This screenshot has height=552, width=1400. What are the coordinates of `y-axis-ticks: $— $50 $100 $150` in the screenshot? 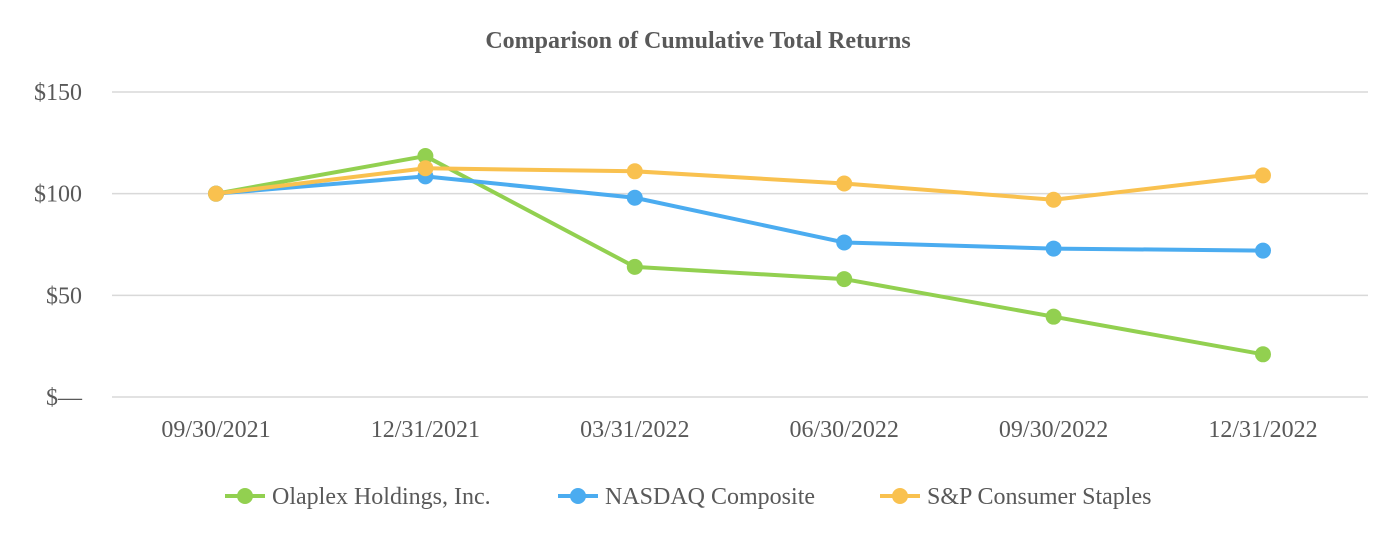 It's located at (58, 245).